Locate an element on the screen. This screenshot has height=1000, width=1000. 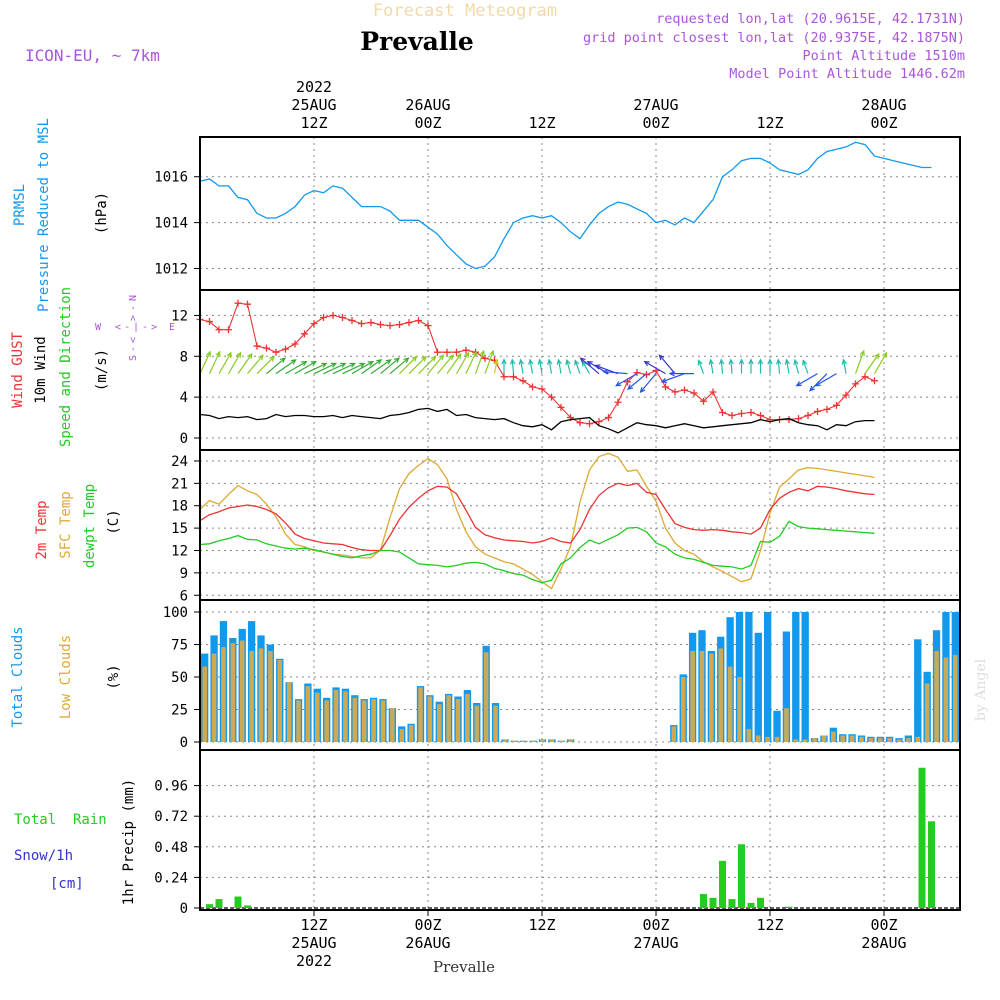
y-tick-label: 1016 is located at coordinates (171, 178).